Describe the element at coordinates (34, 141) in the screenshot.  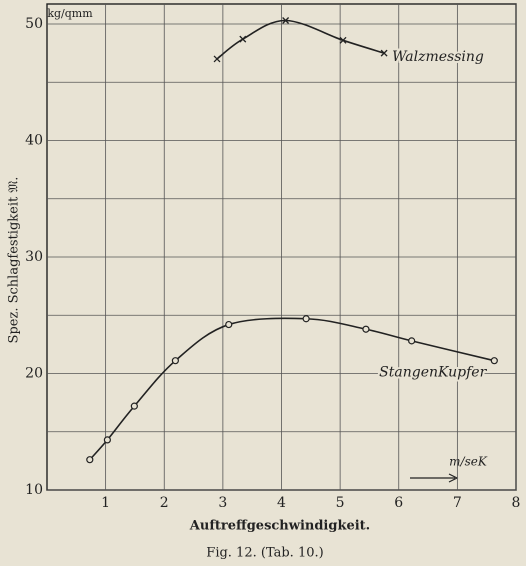
I see `y-tick-label: 40` at that location.